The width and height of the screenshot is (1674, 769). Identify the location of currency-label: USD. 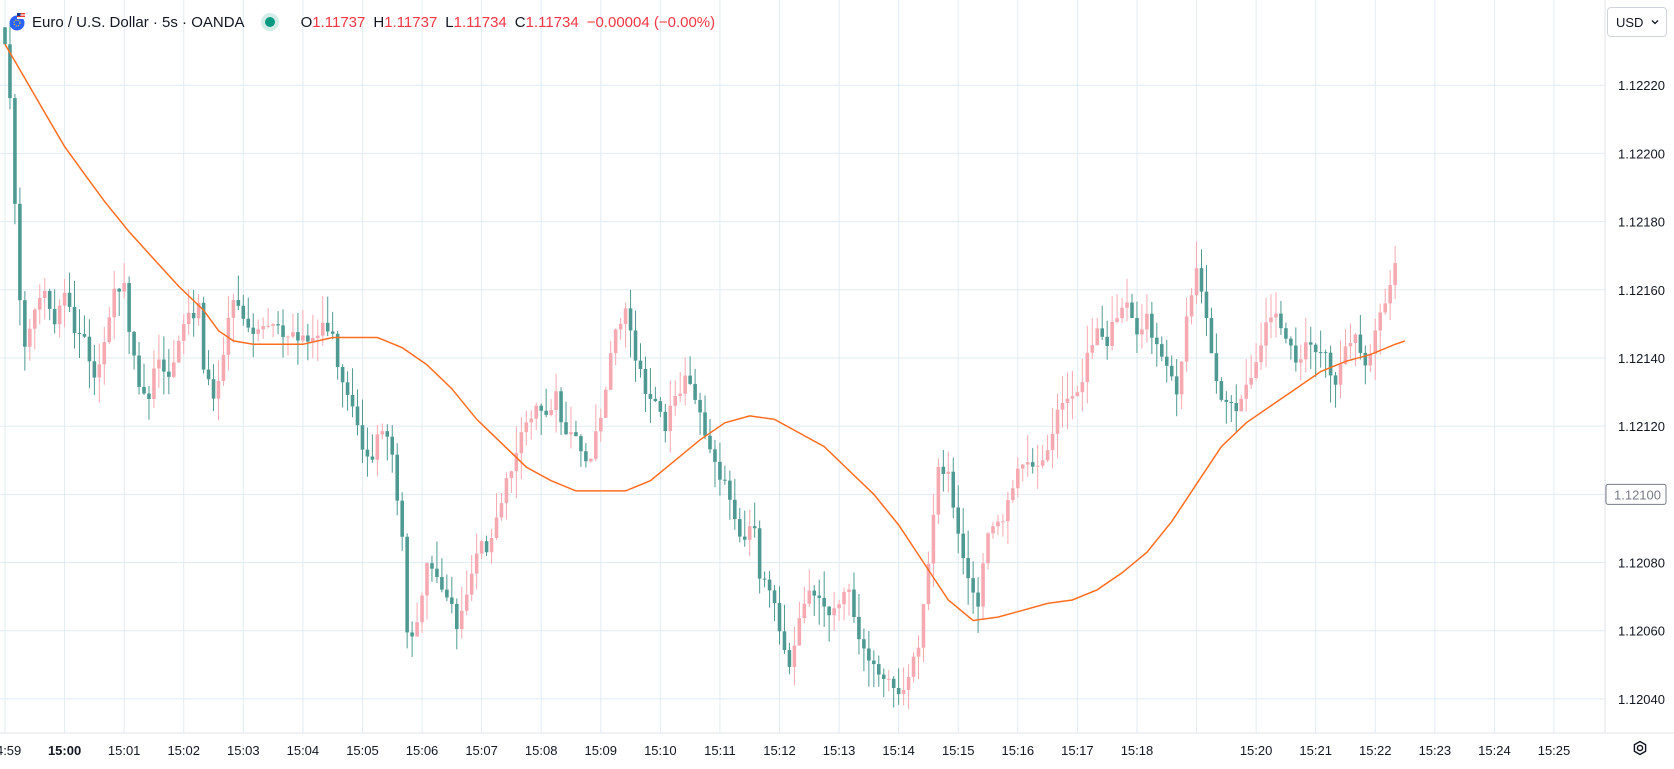
(1630, 22).